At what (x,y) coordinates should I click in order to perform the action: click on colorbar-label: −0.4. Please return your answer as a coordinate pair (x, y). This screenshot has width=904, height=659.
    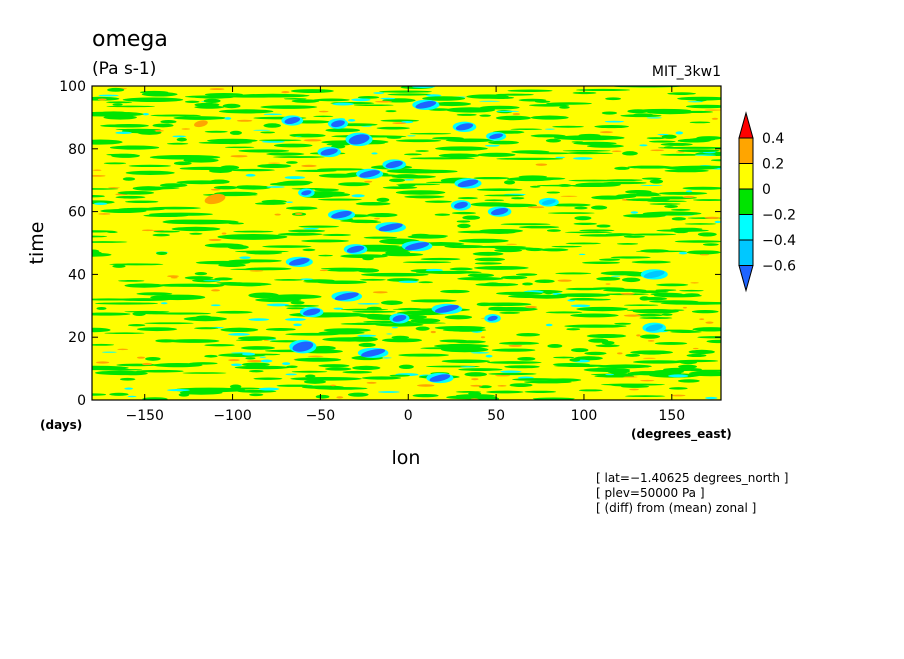
    Looking at the image, I should click on (779, 241).